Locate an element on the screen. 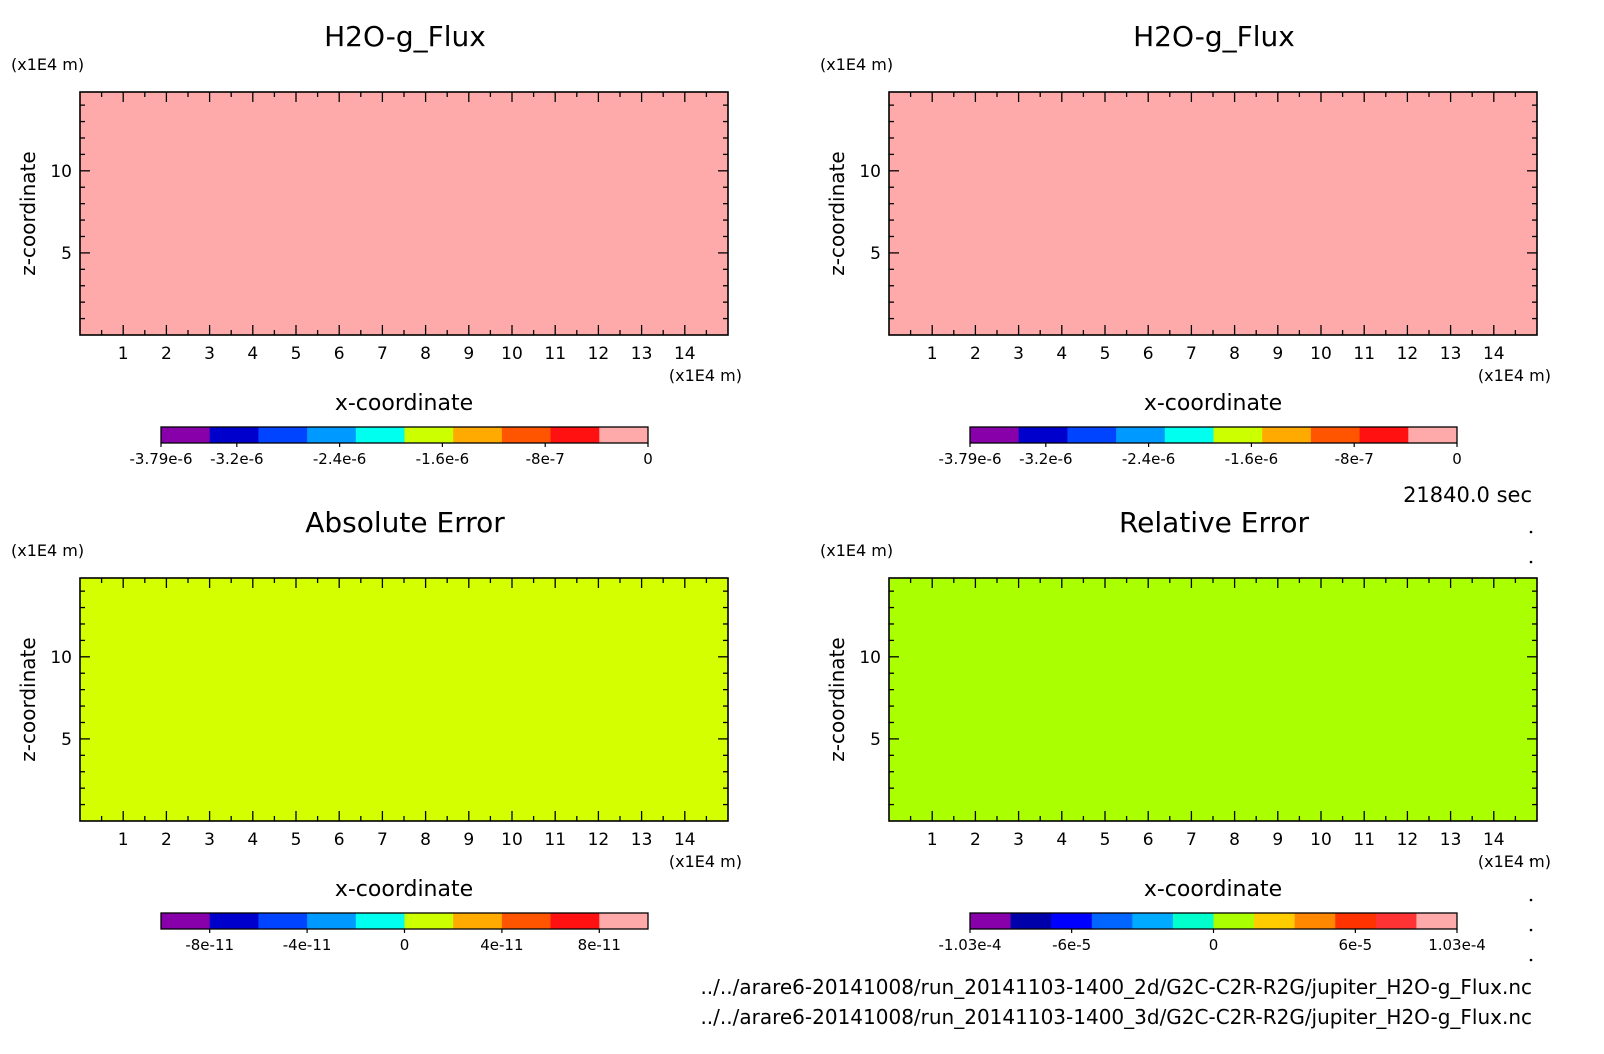 This screenshot has width=1604, height=1054. x-tick-label: 13 is located at coordinates (1451, 840).